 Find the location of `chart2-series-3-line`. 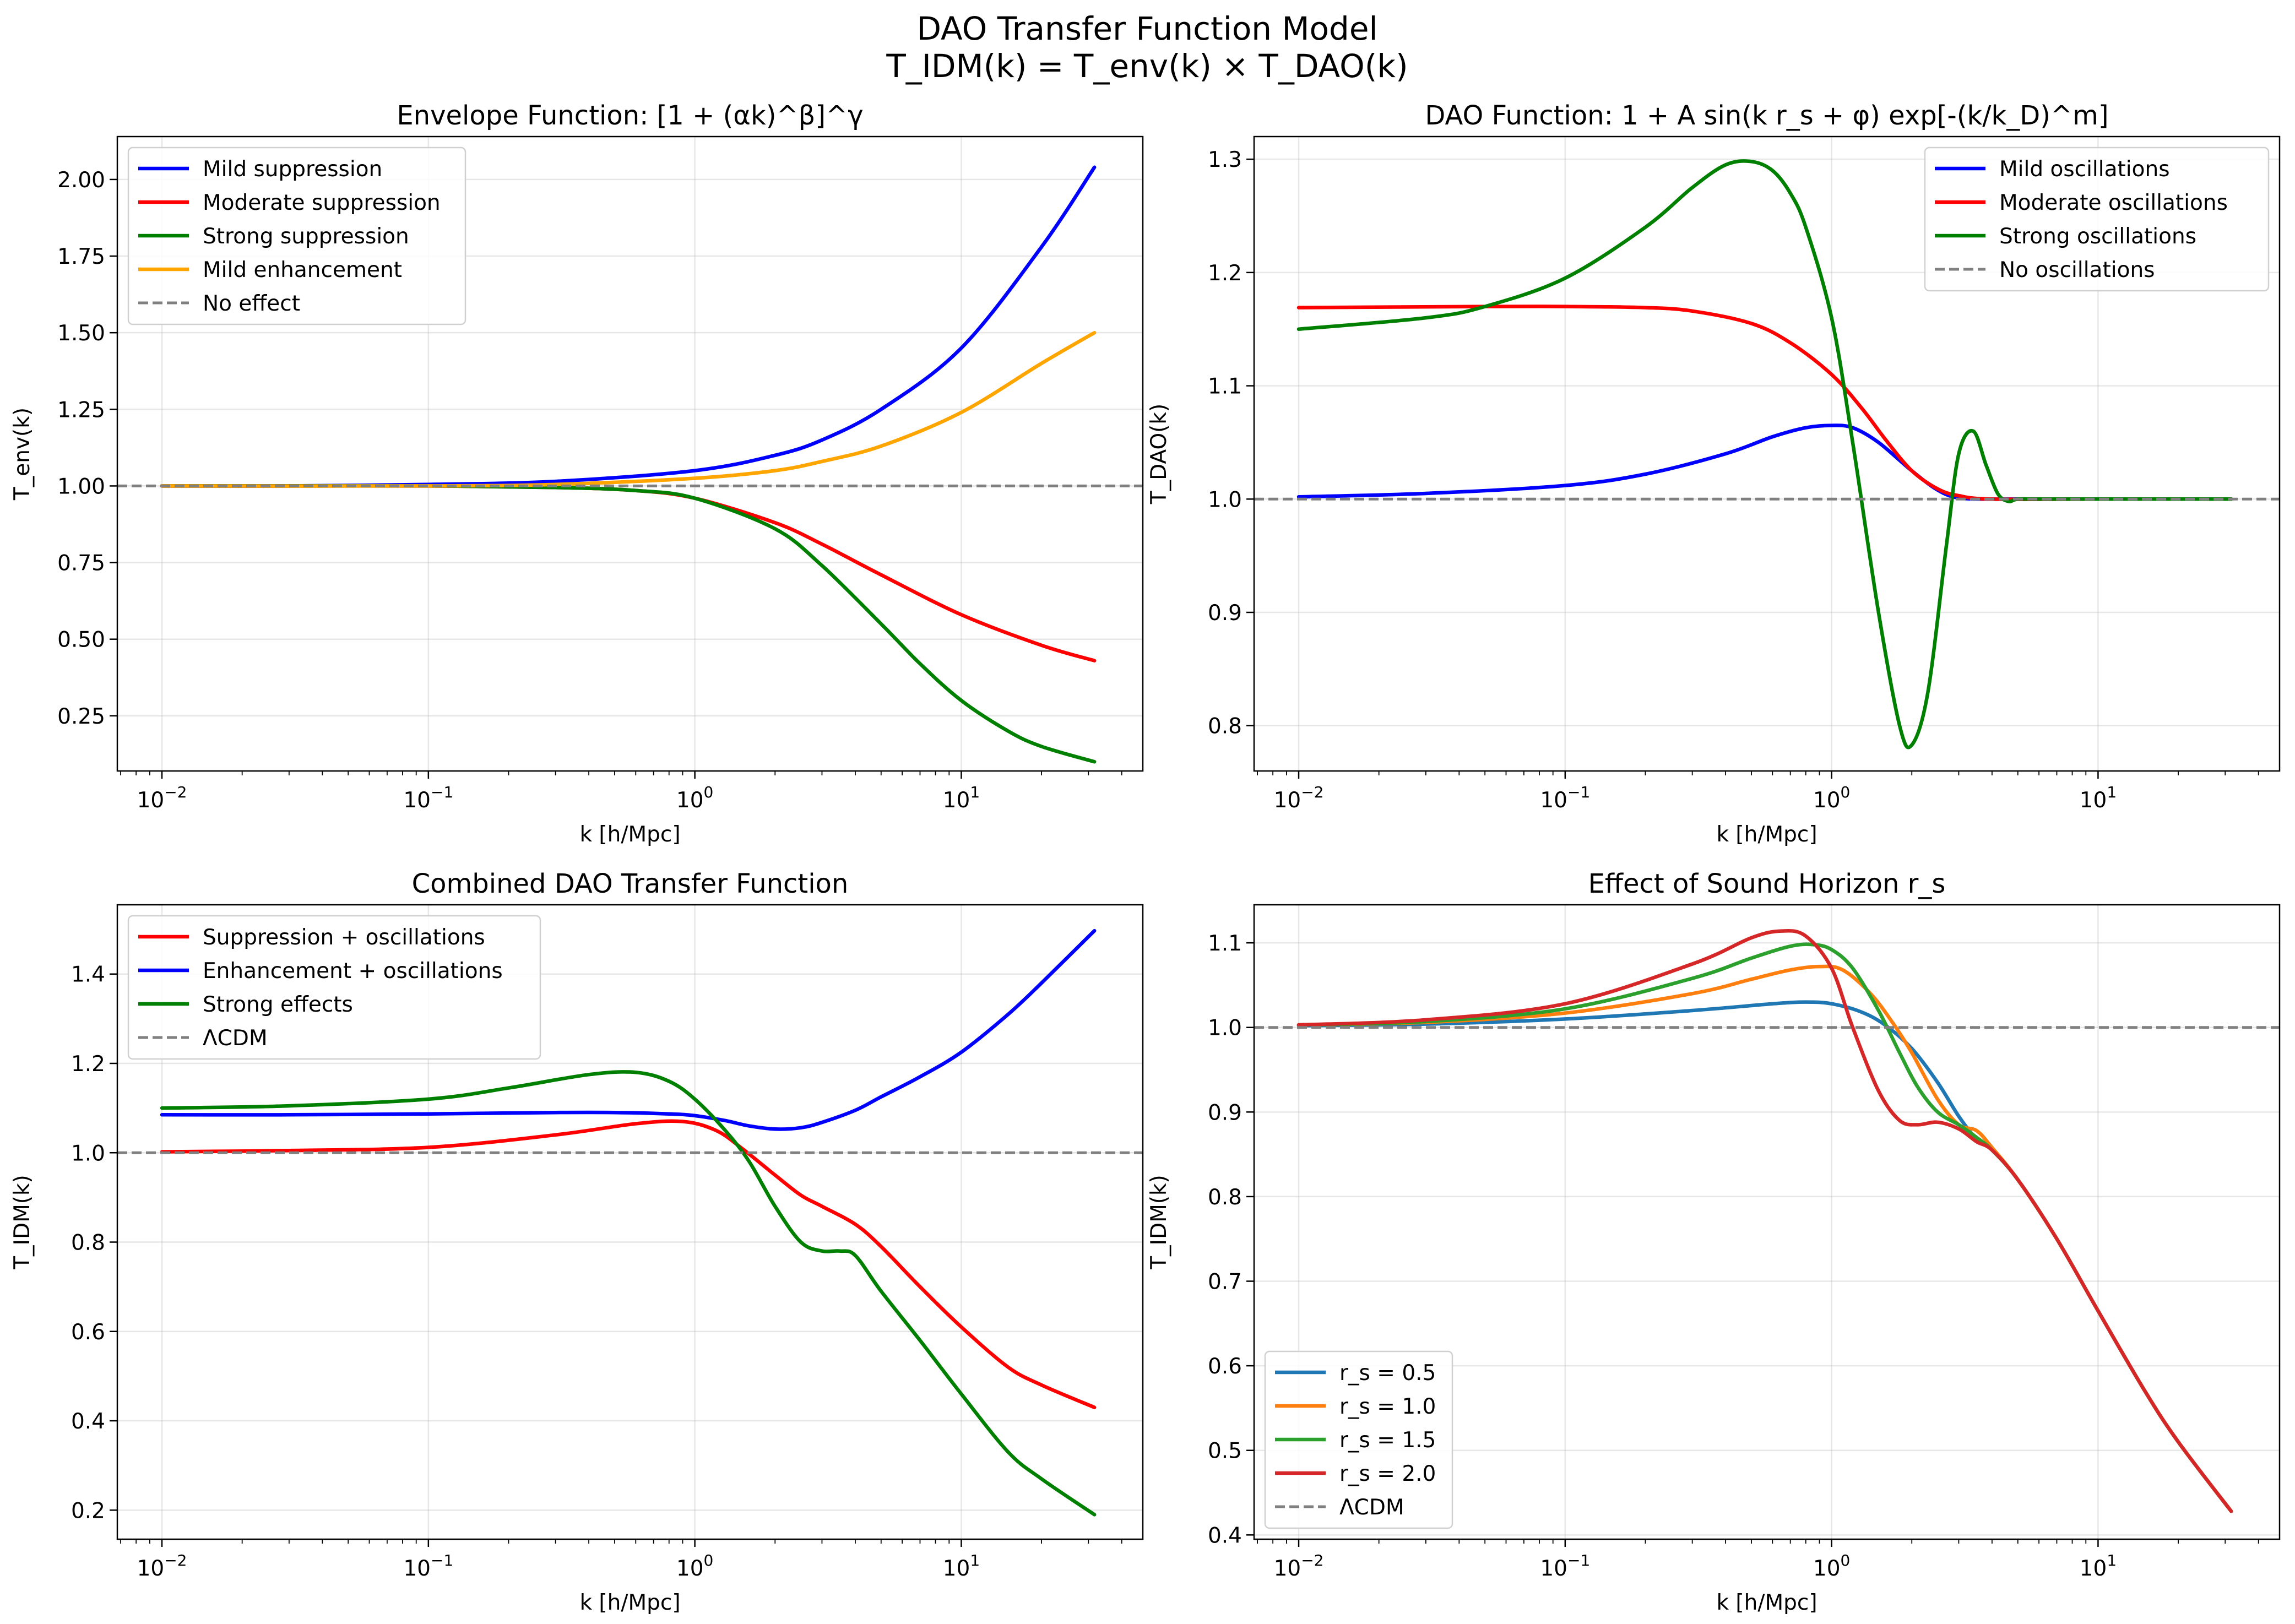

chart2-series-3-line is located at coordinates (1765, 454).